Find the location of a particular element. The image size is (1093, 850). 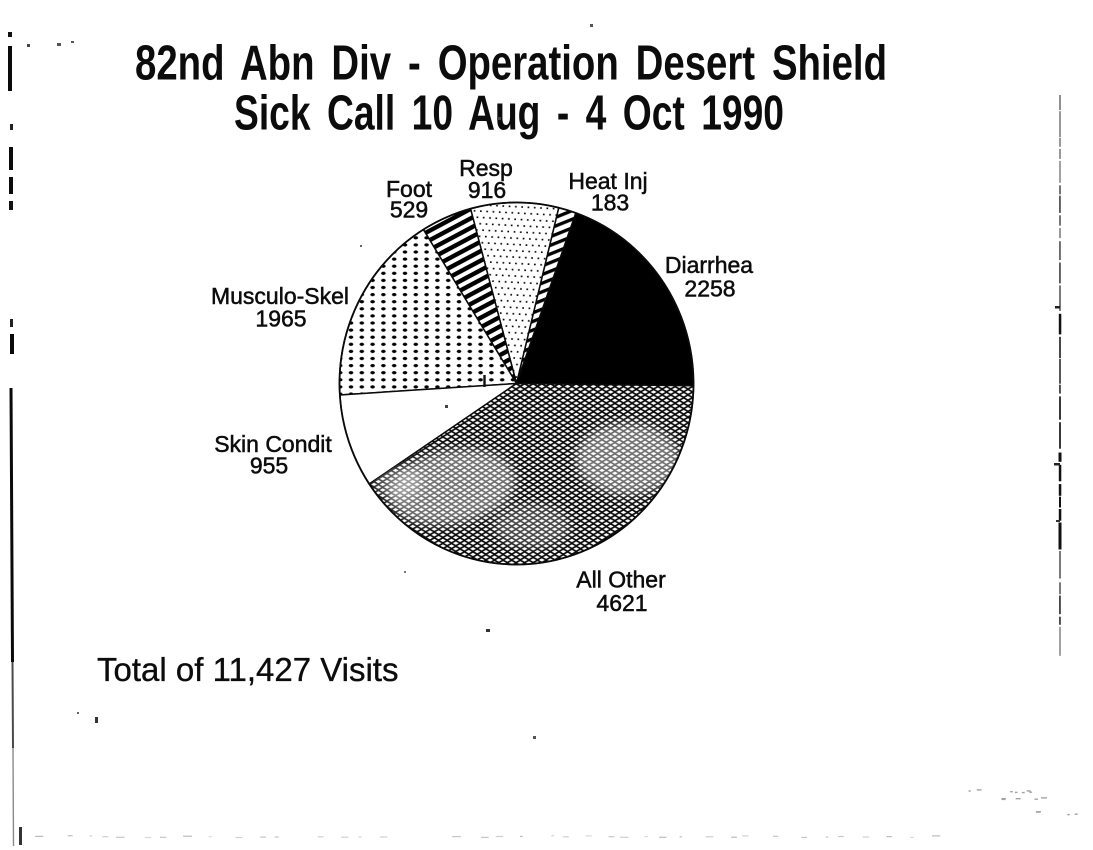

svg-text: 183 is located at coordinates (610, 203).